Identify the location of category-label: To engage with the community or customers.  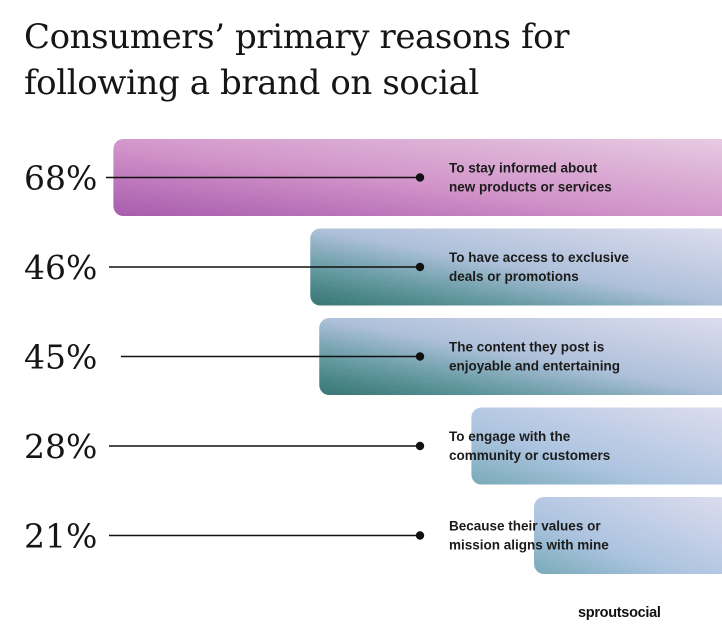
(529, 446).